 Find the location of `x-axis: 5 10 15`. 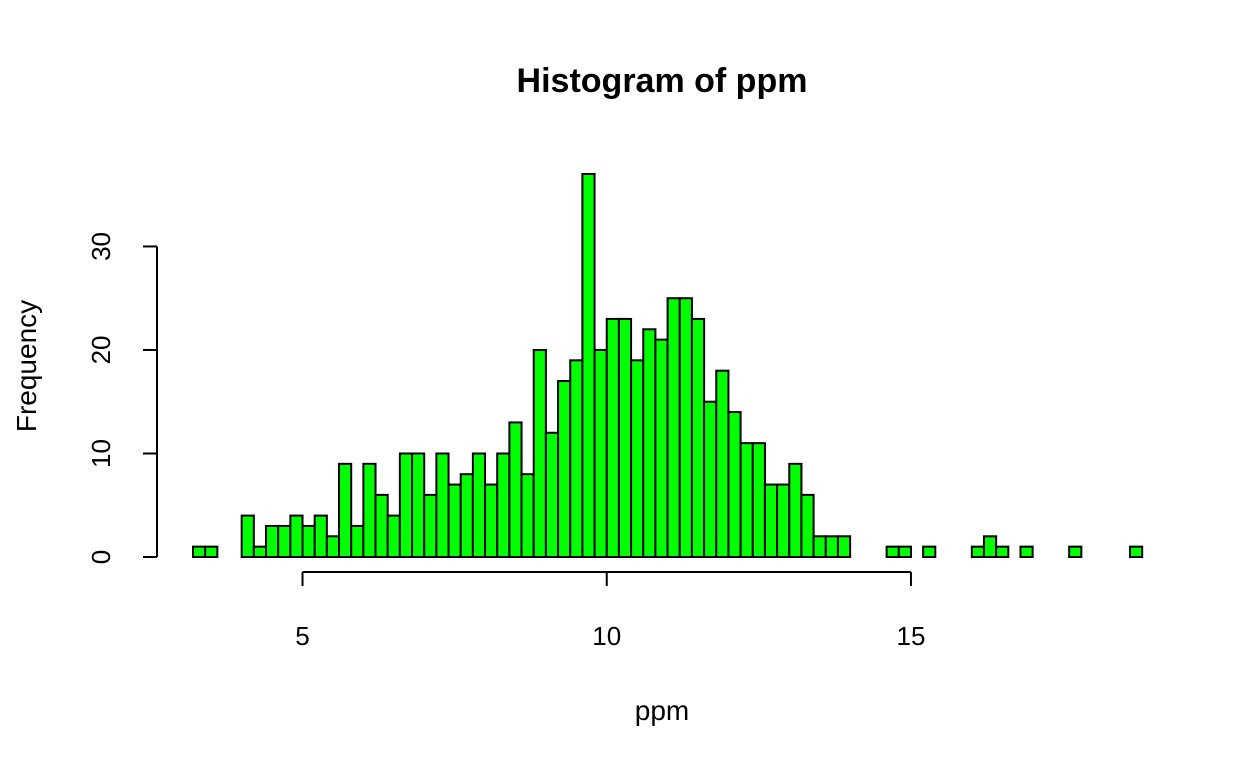

x-axis: 5 10 15 is located at coordinates (610, 611).